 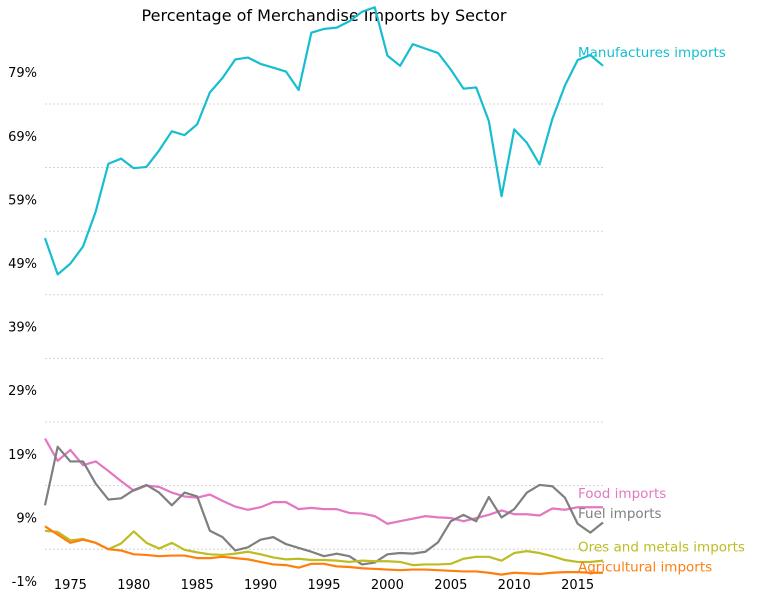 What do you see at coordinates (24, 582) in the screenshot?
I see `y-tick-label: -1%` at bounding box center [24, 582].